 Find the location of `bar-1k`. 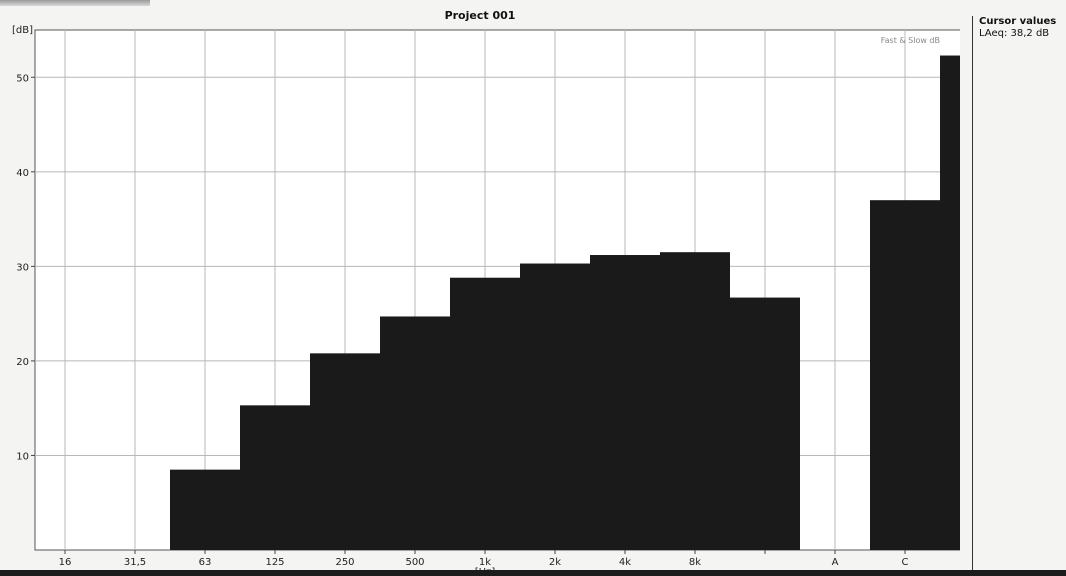

bar-1k is located at coordinates (555, 406).